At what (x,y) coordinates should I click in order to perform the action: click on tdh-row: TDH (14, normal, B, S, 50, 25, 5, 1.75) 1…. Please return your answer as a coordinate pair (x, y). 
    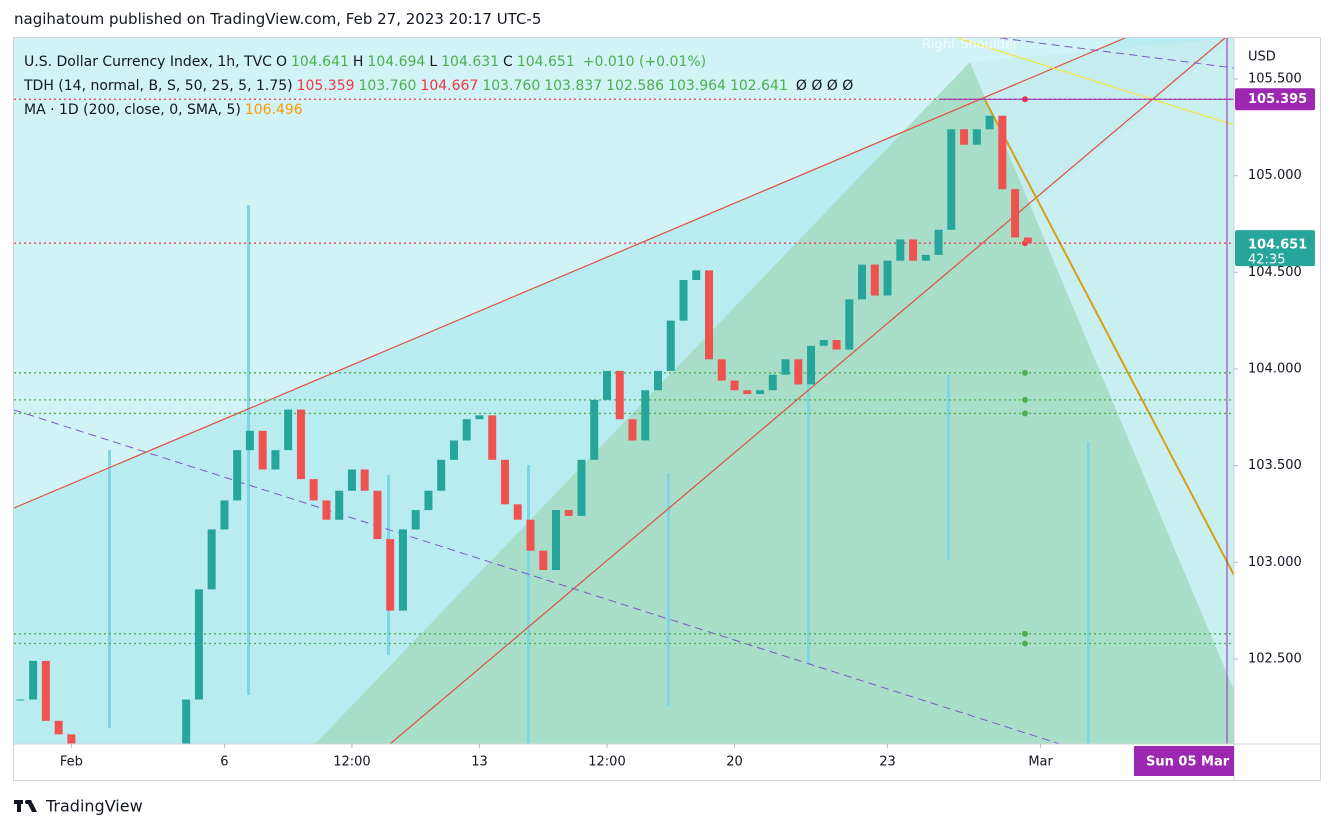
    Looking at the image, I should click on (440, 86).